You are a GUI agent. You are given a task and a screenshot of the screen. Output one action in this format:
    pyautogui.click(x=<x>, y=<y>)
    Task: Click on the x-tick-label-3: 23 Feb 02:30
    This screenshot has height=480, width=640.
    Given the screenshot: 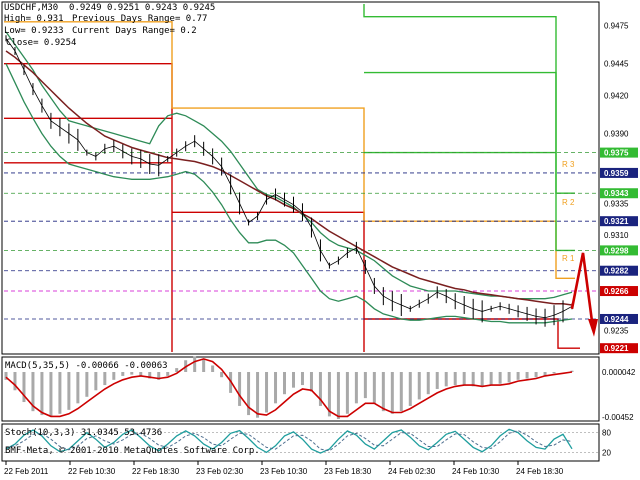 What is the action you would take?
    pyautogui.click(x=220, y=471)
    